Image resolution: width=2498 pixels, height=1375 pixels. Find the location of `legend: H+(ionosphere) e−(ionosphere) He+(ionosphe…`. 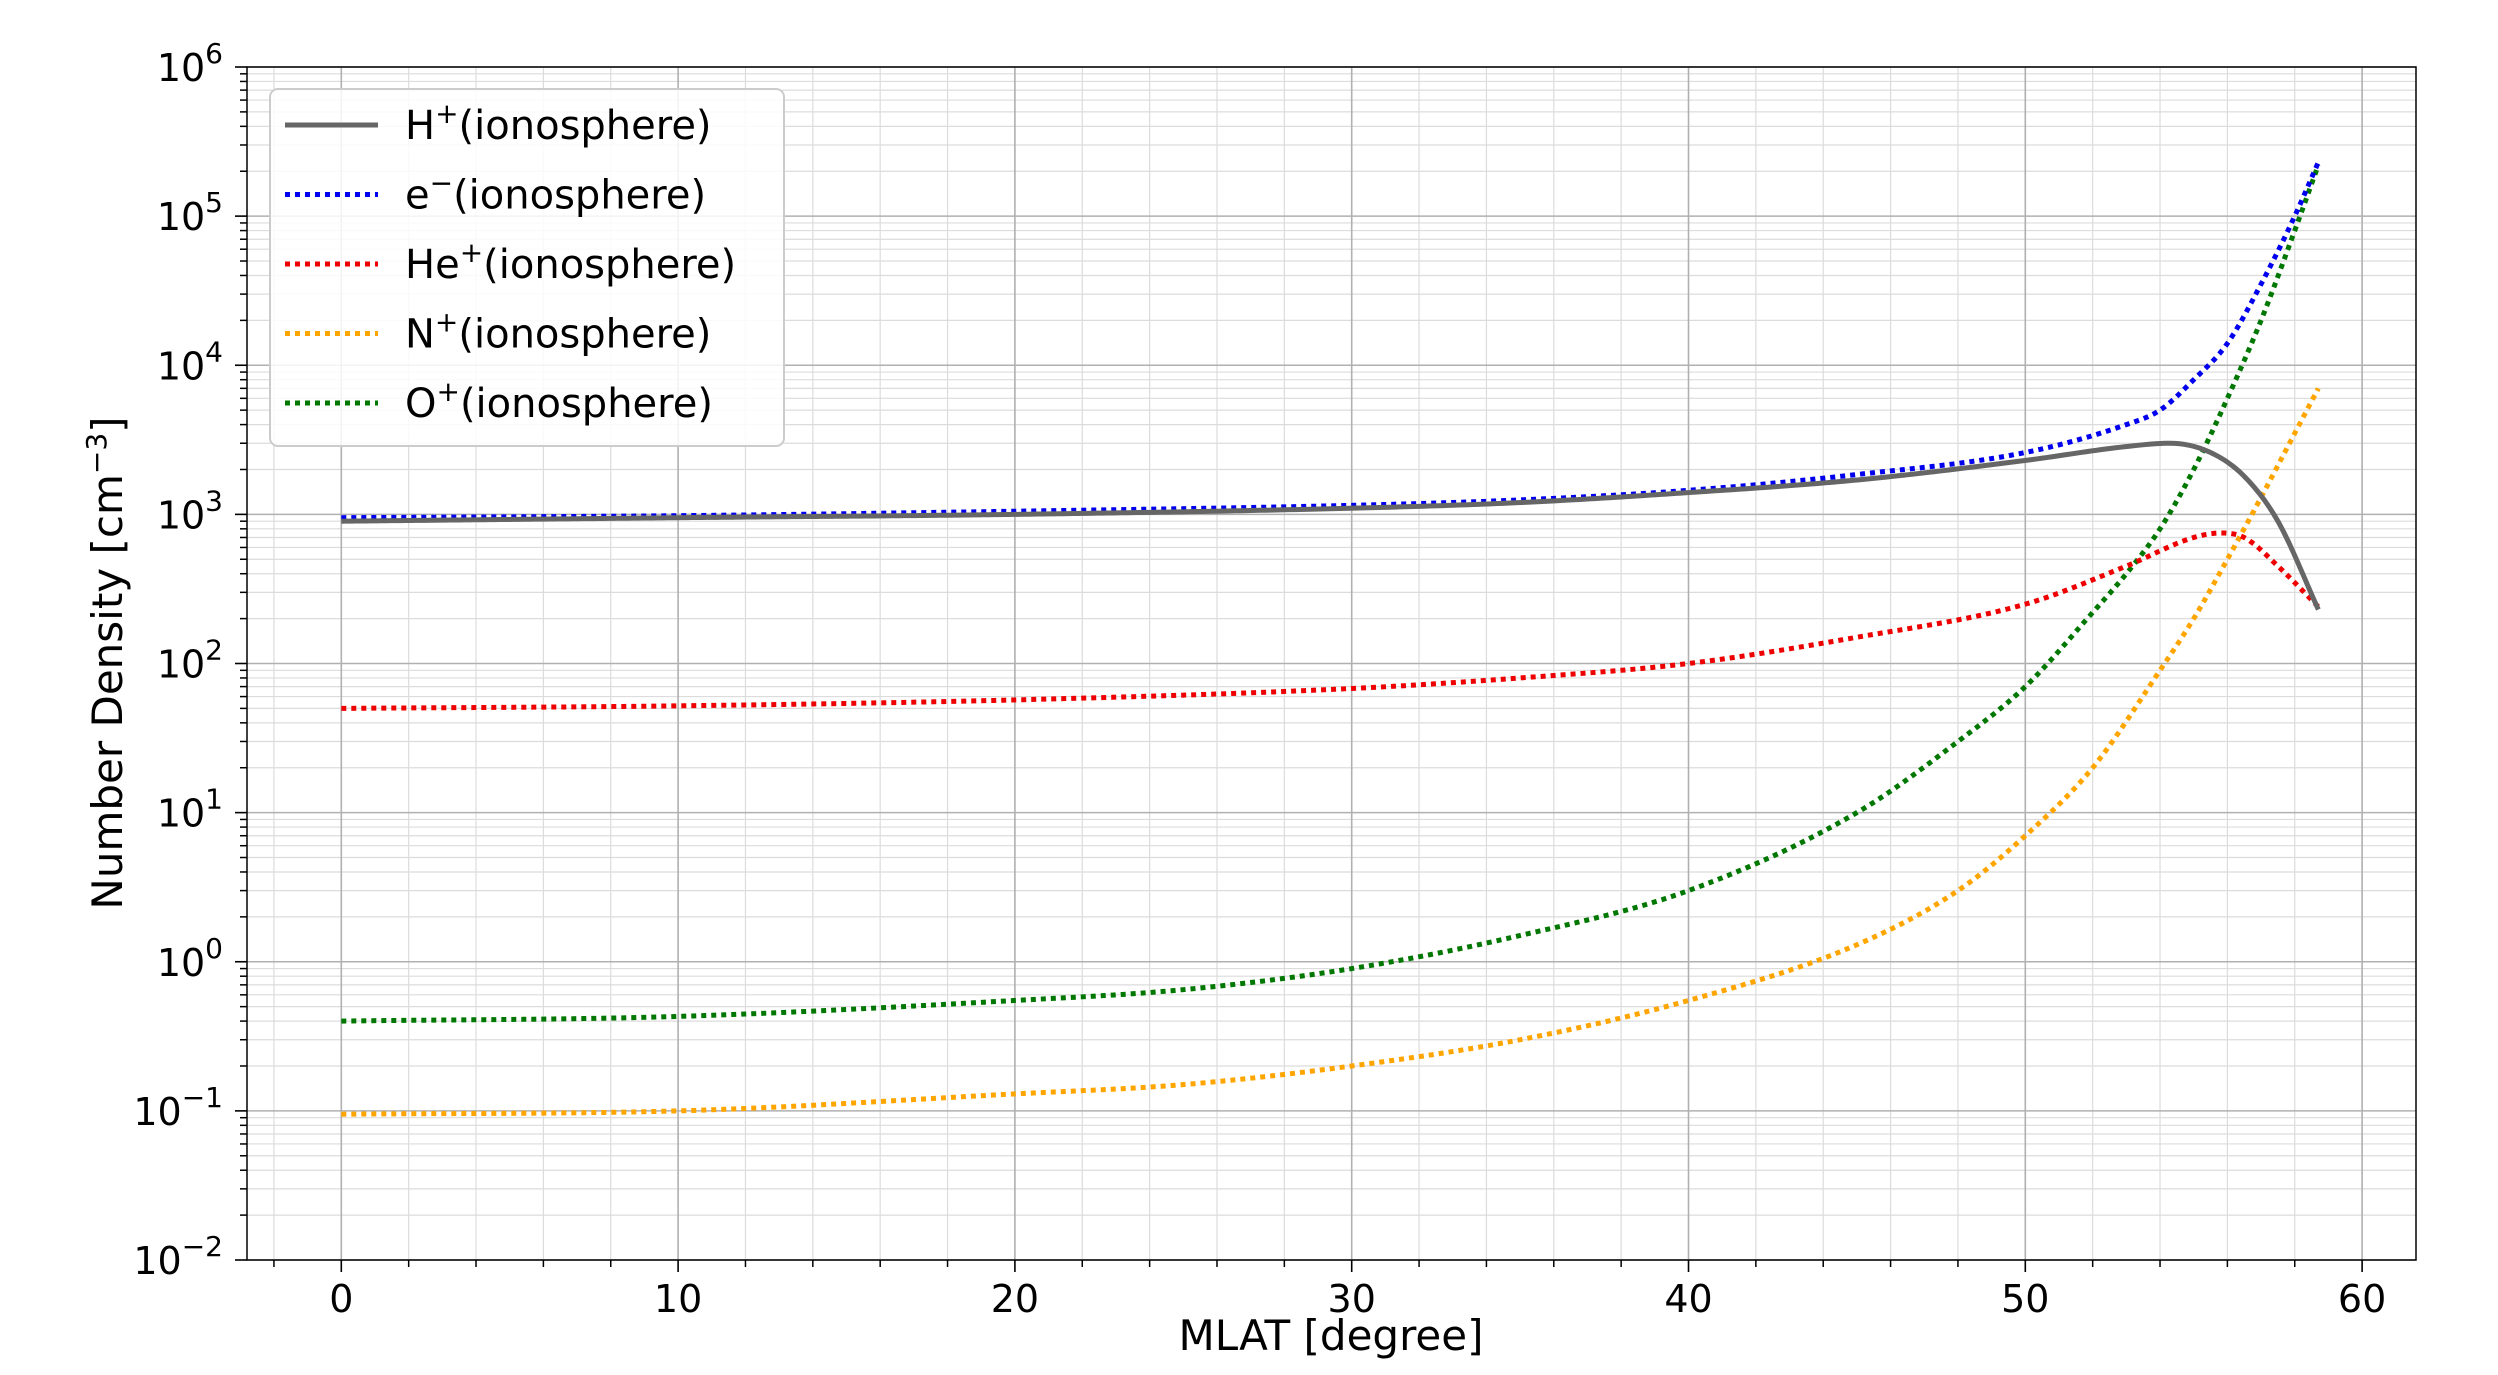

legend: H+(ionosphere) e−(ionosphere) He+(ionosphe… is located at coordinates (527, 267).